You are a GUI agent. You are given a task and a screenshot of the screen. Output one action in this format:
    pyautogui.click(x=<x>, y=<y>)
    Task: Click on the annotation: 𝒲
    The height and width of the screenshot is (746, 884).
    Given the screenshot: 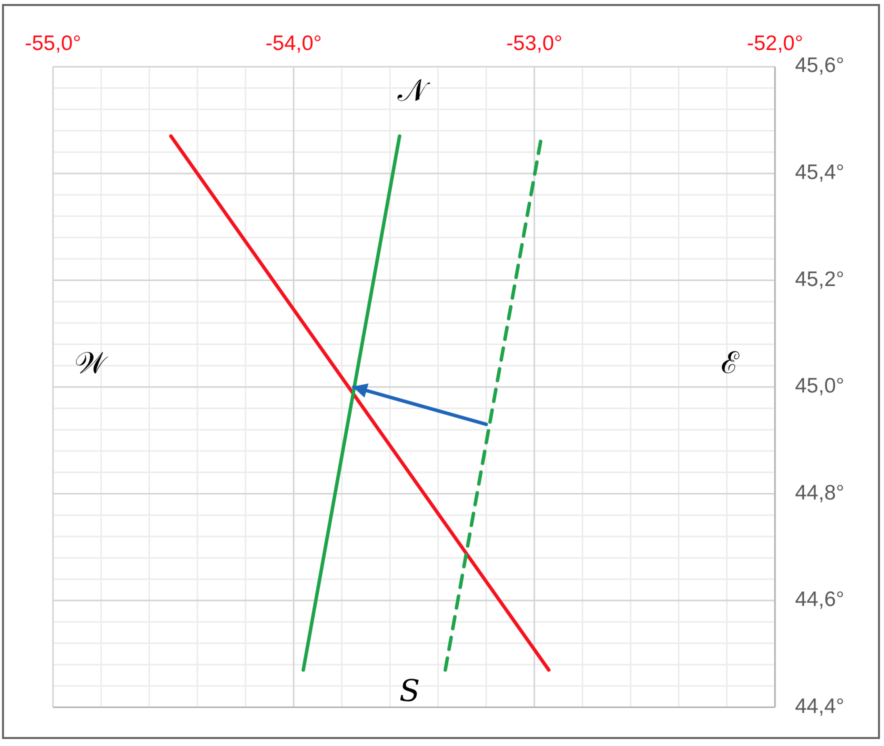 What is the action you would take?
    pyautogui.click(x=91, y=364)
    